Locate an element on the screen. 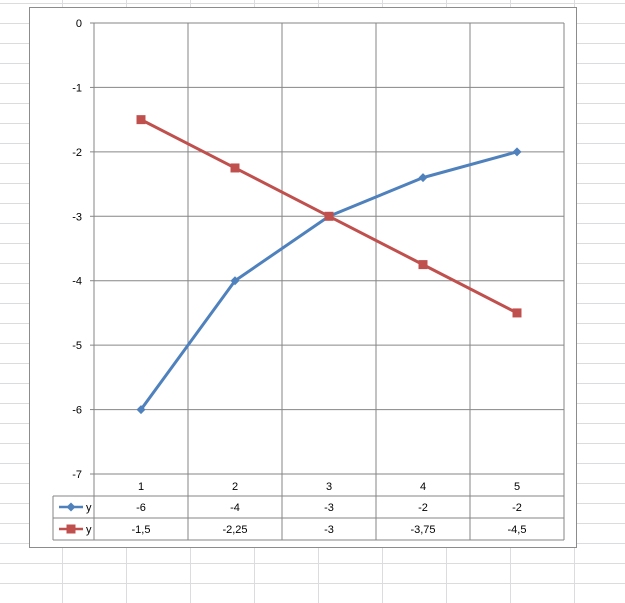 The image size is (625, 603). x-category-label: 5 is located at coordinates (517, 487).